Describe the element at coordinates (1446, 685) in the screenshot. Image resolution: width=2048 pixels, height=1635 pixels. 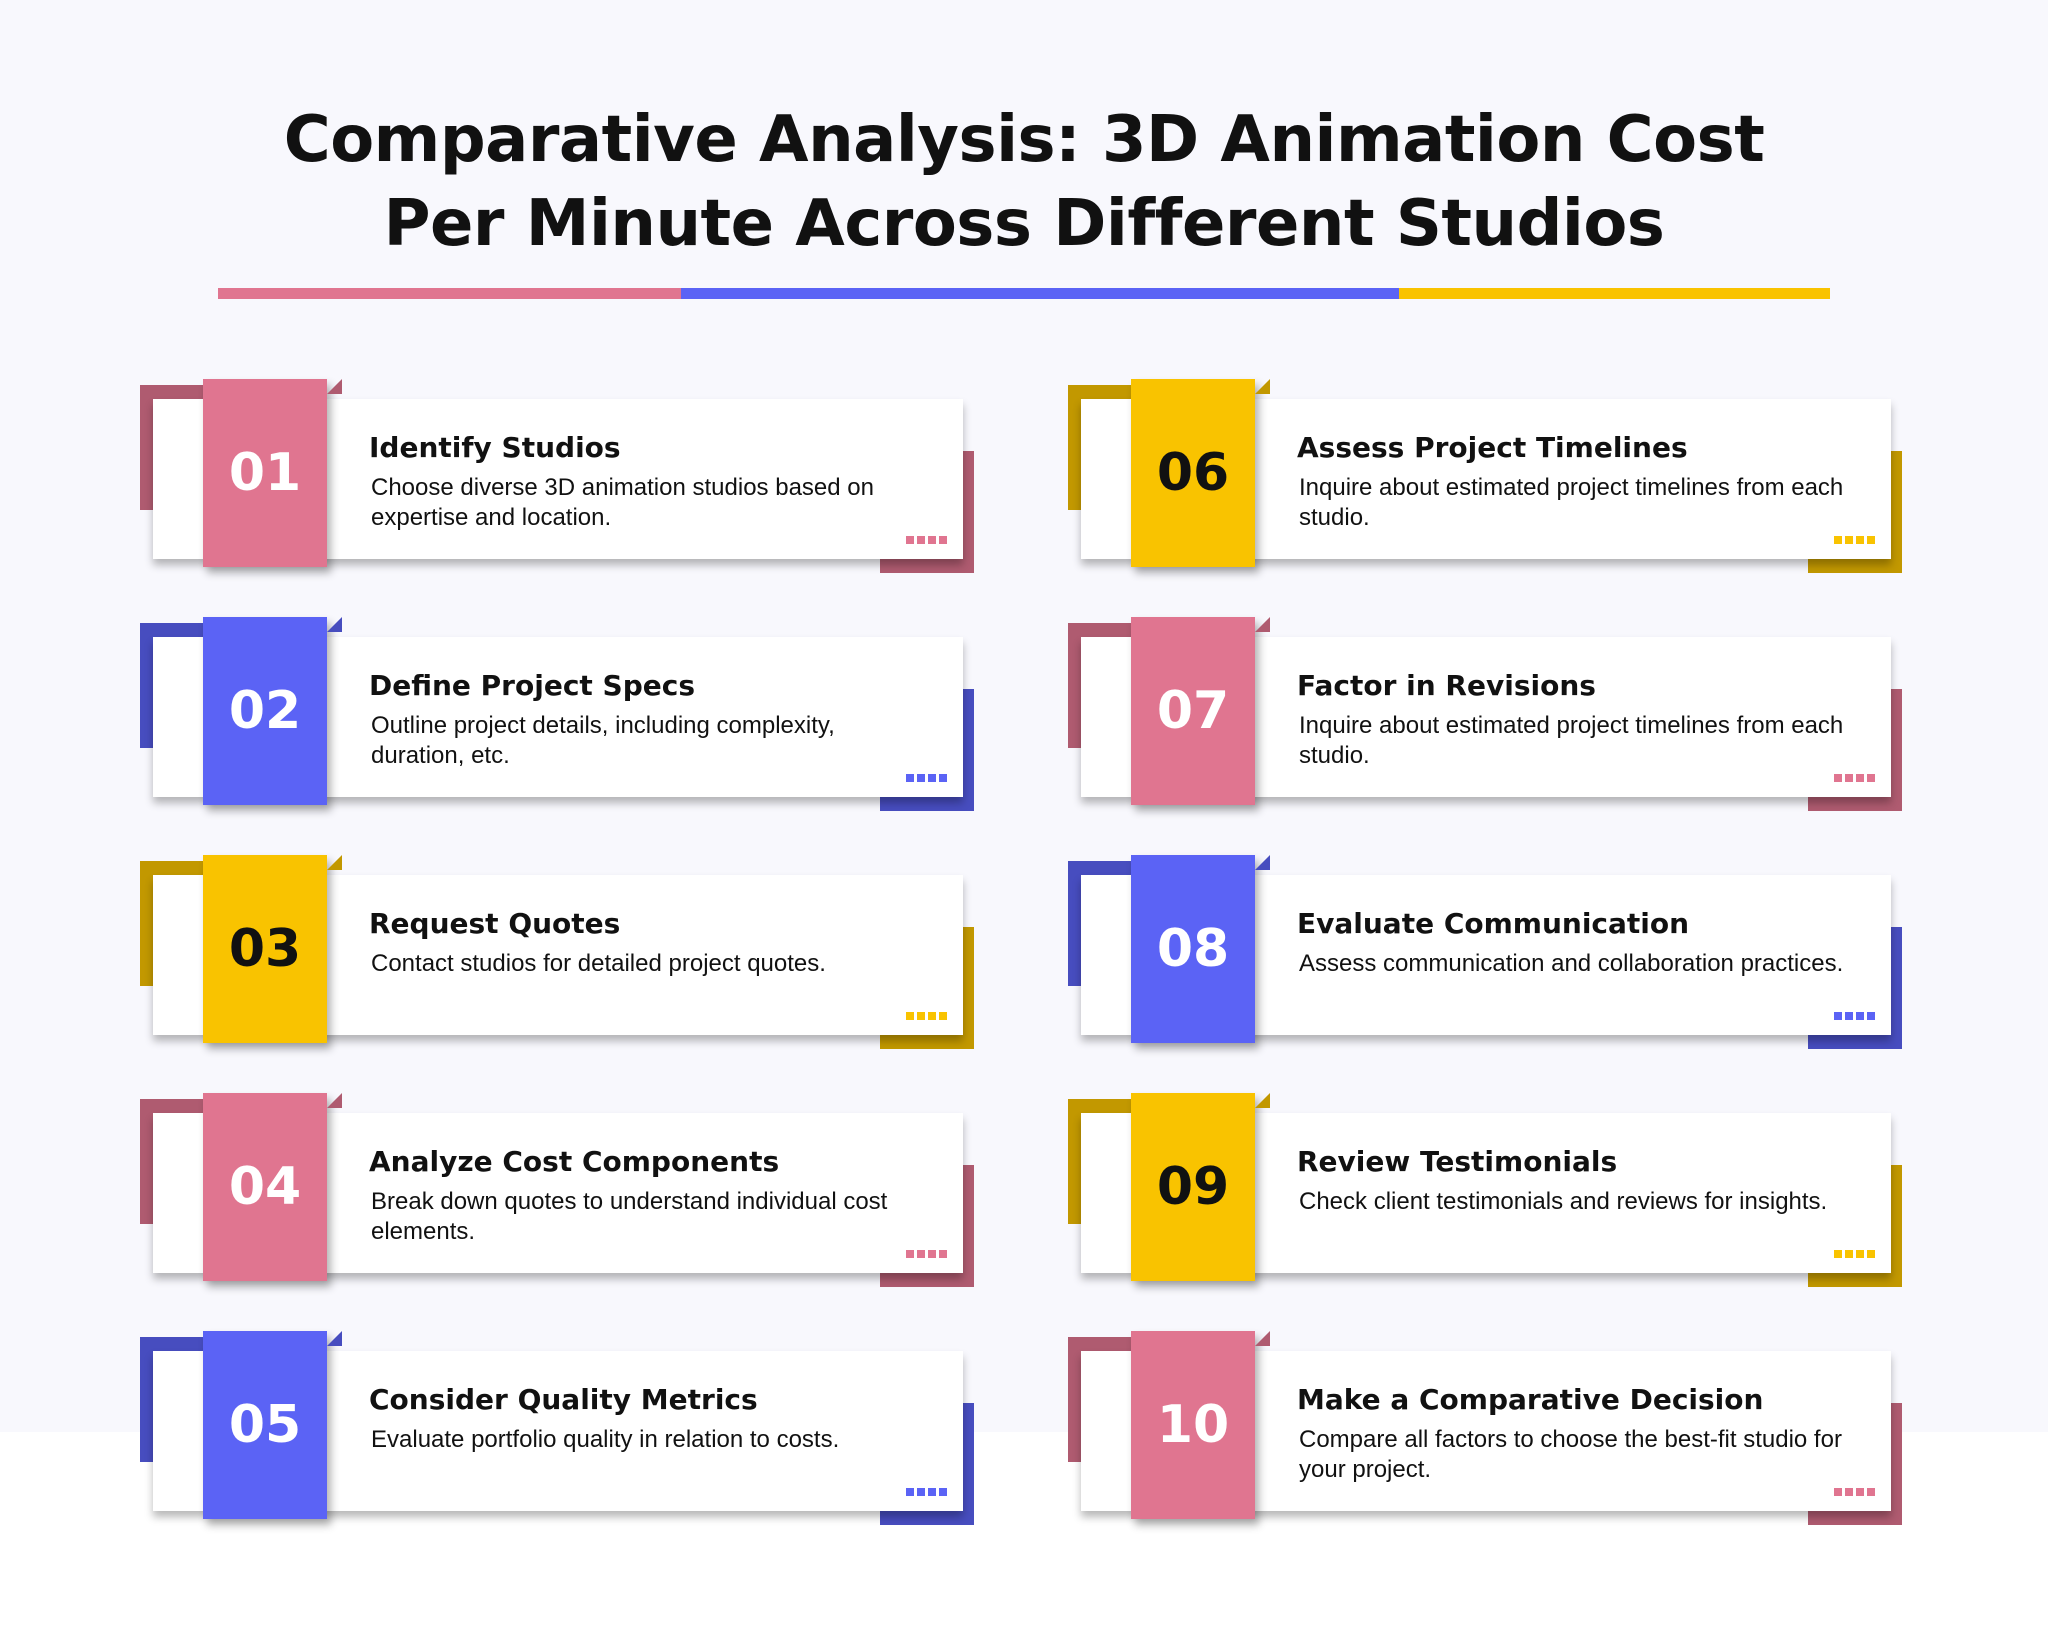
I see `step-title: Factor in Revisions` at that location.